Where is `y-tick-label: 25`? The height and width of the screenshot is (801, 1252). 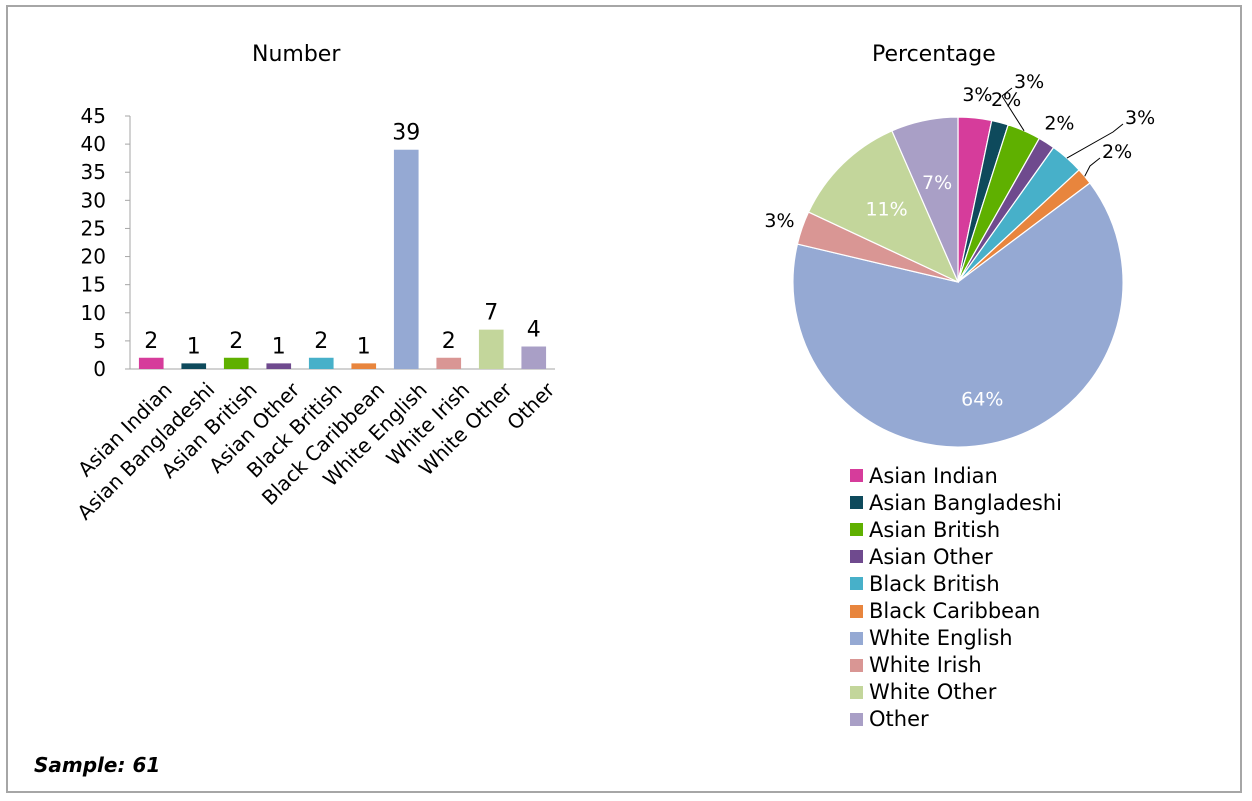
y-tick-label: 25 is located at coordinates (93, 228).